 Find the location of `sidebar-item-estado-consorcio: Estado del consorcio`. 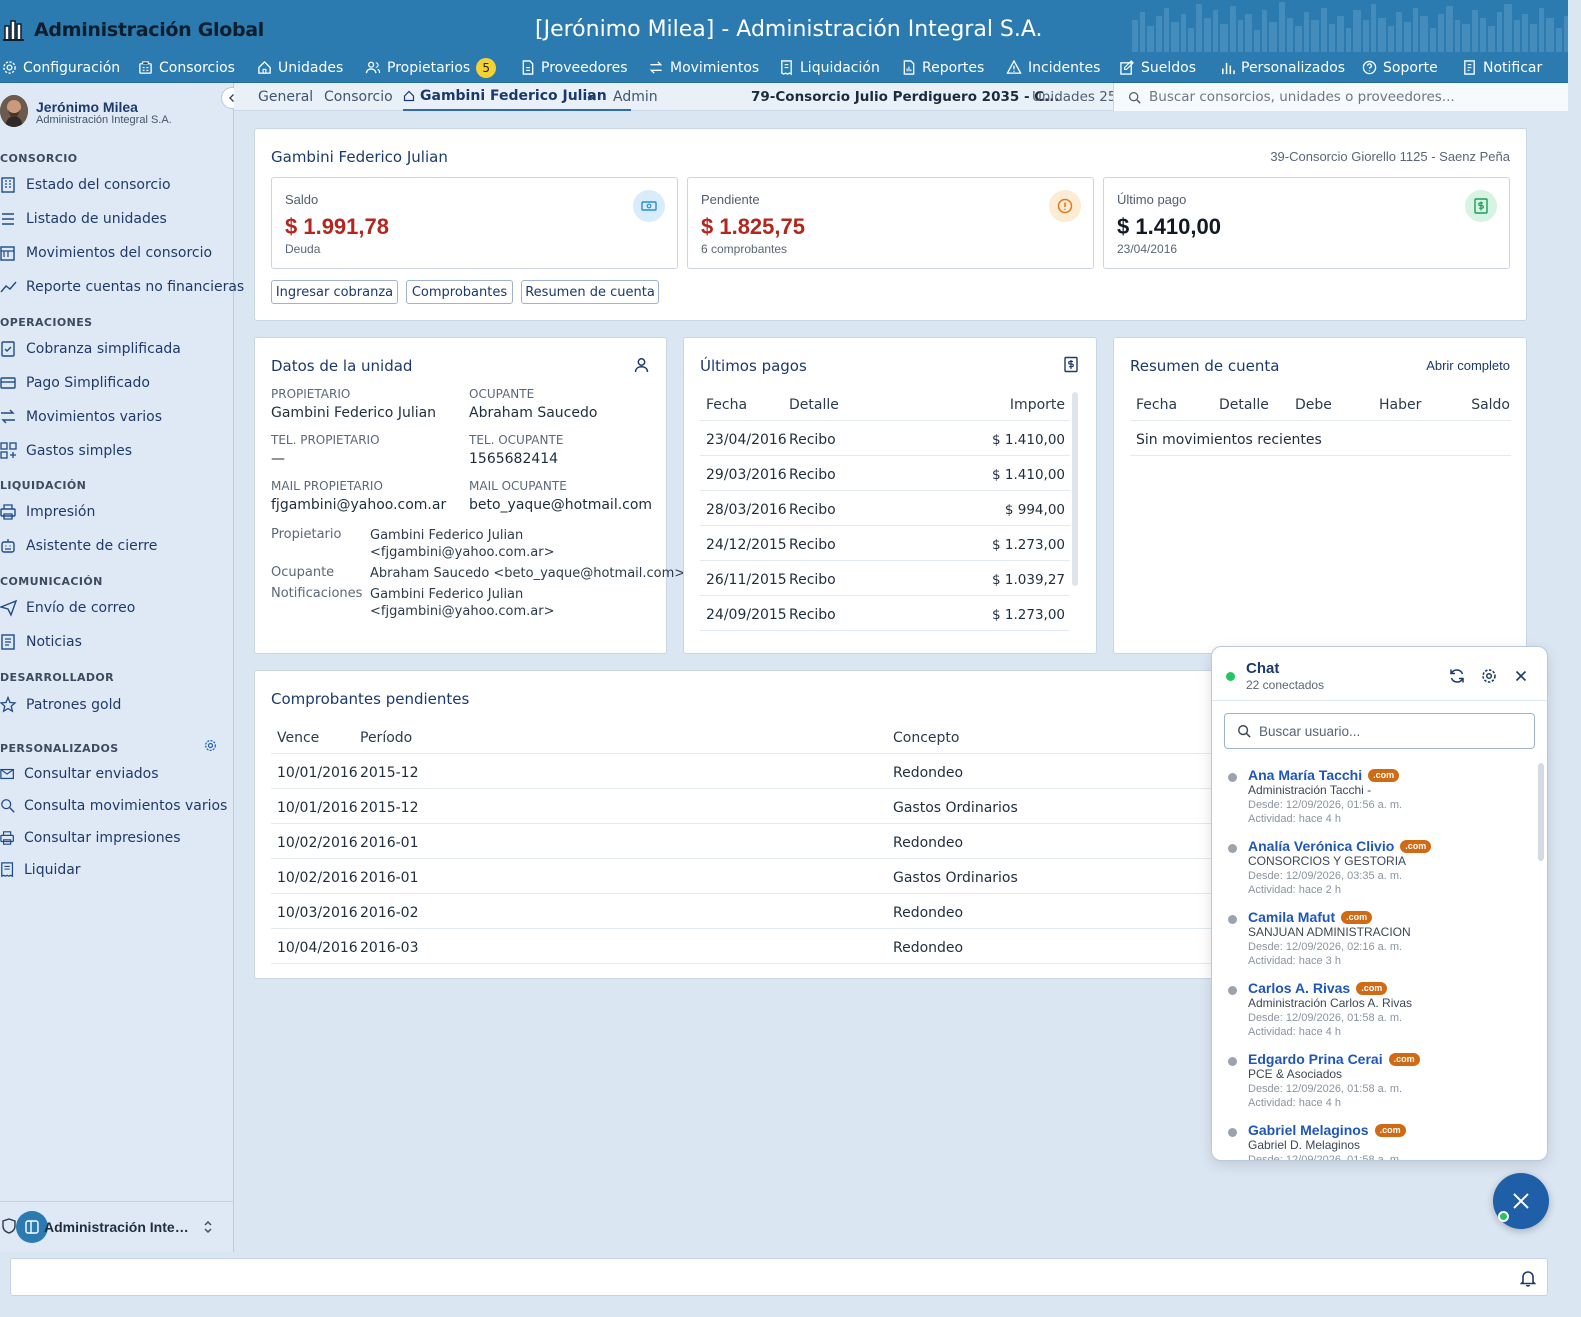

sidebar-item-estado-consorcio: Estado del consorcio is located at coordinates (85, 185).